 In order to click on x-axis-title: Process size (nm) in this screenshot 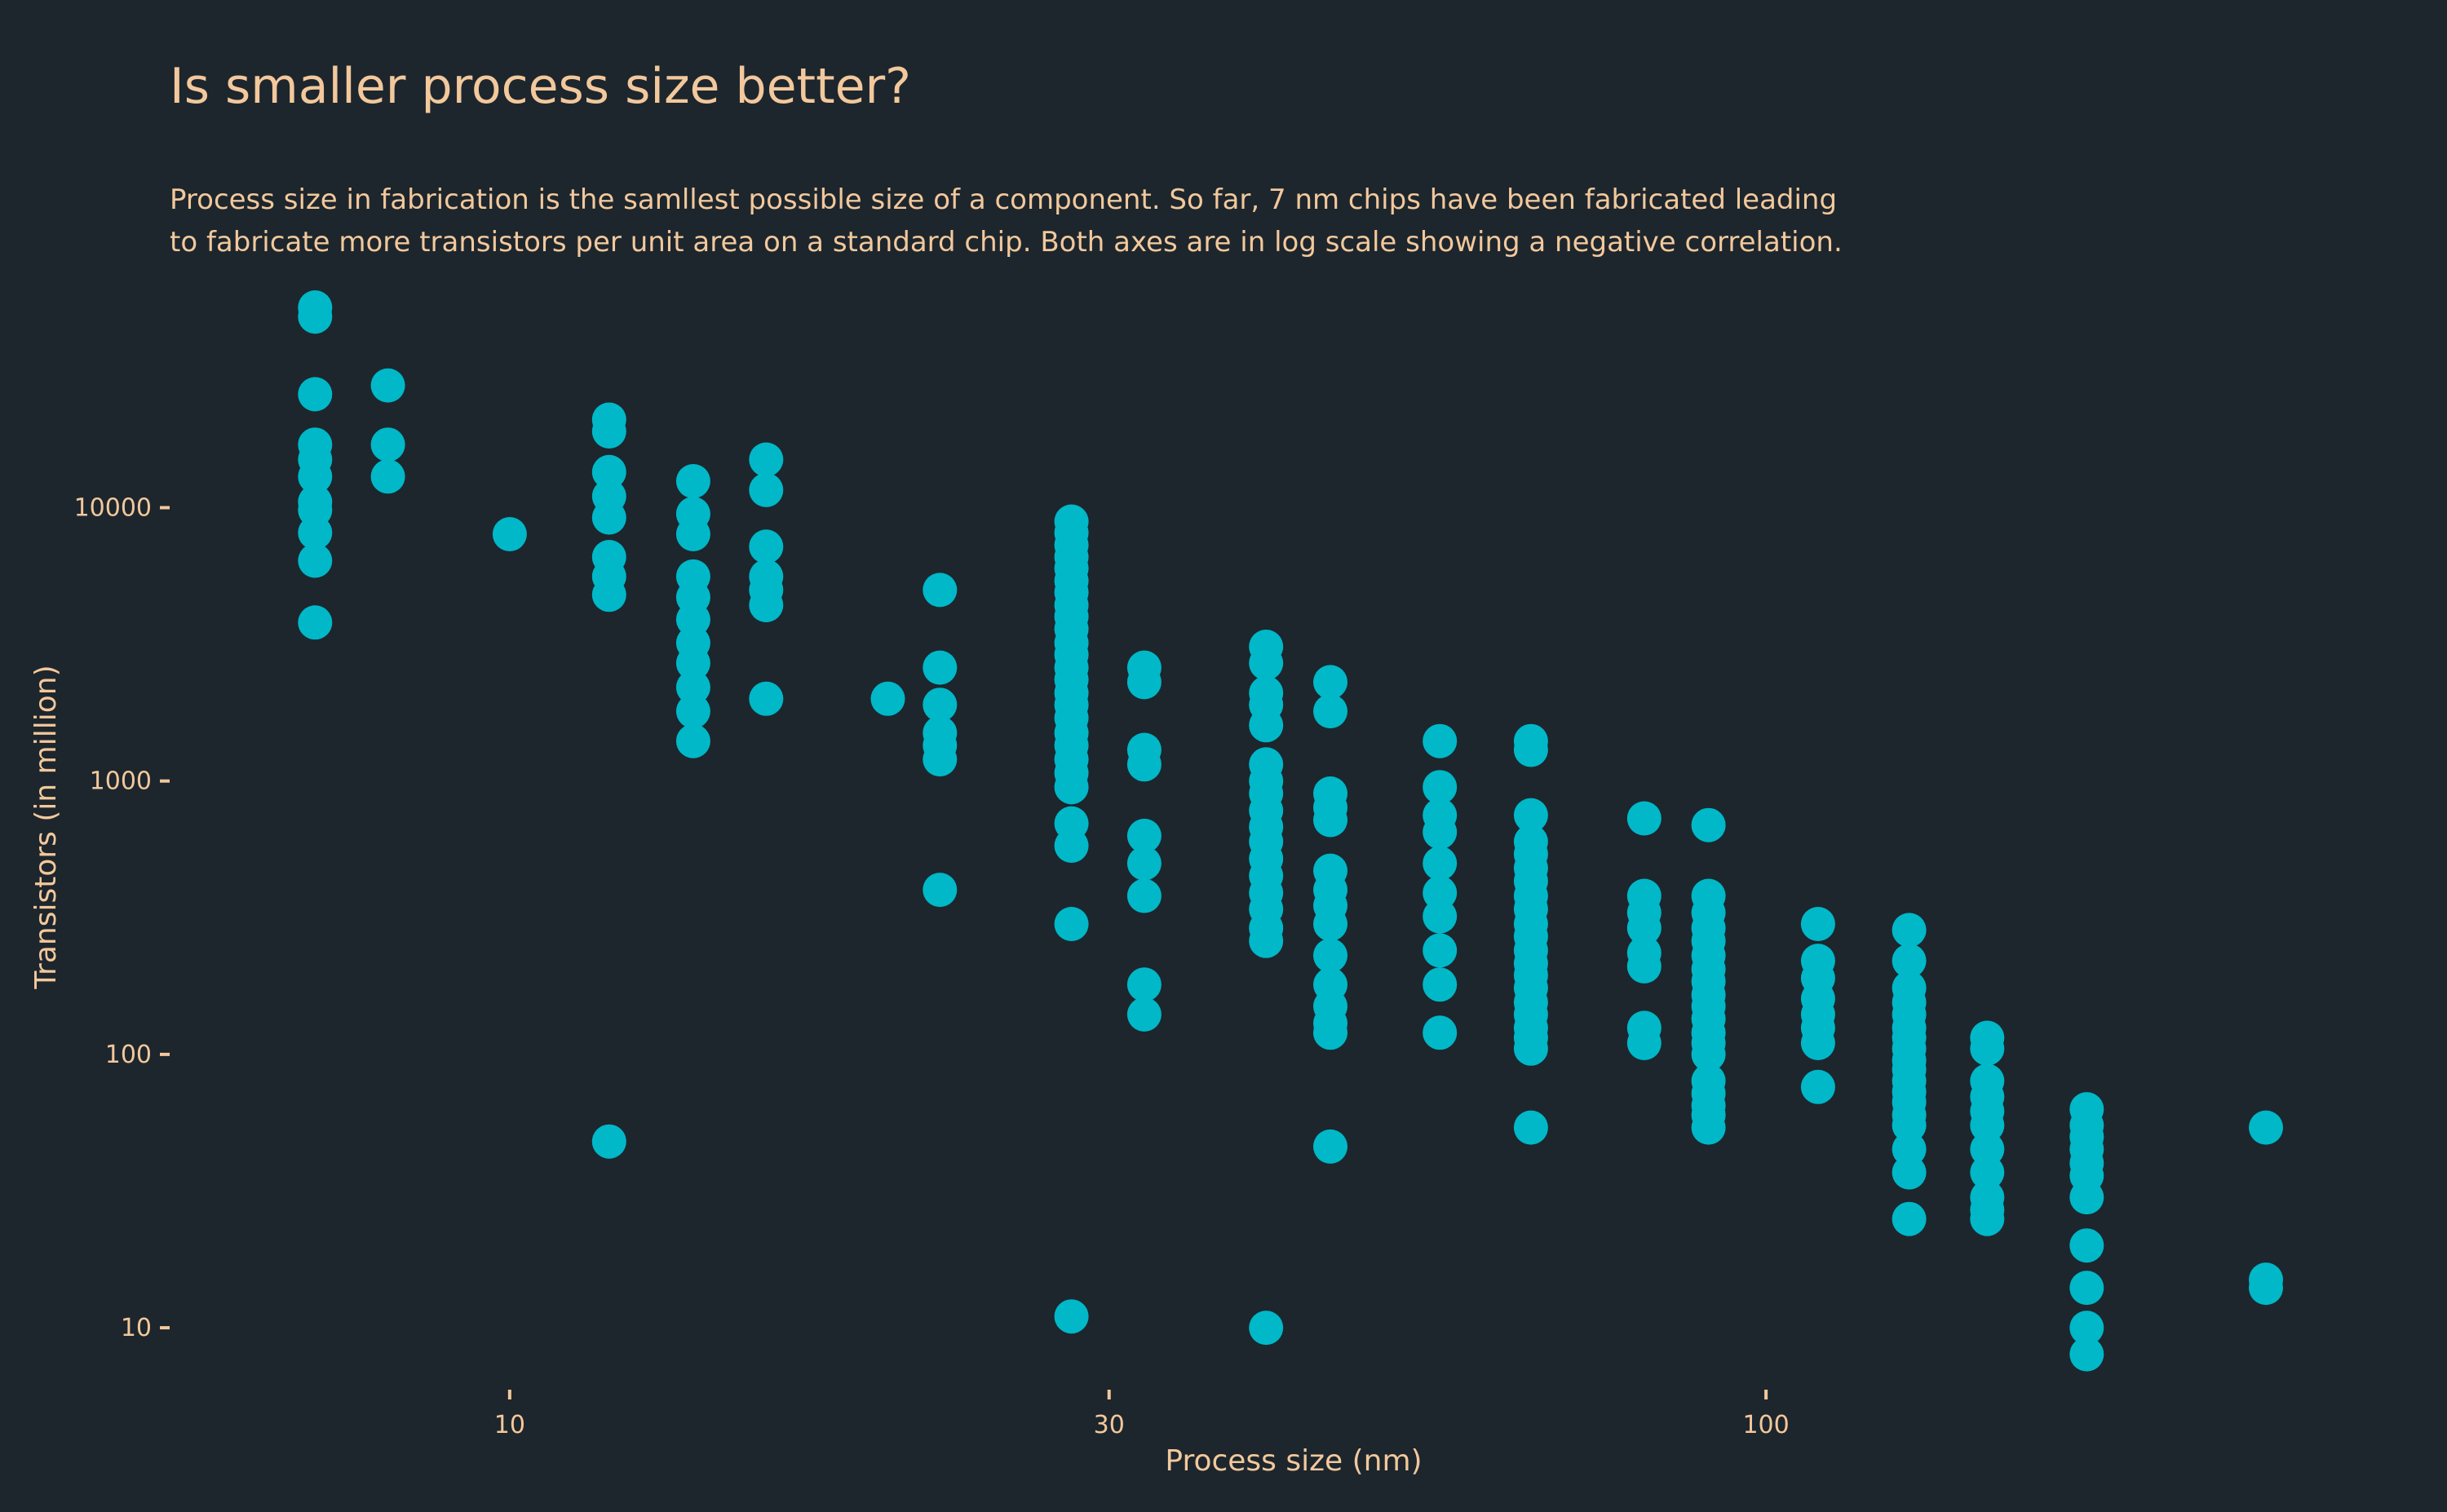, I will do `click(1293, 1461)`.